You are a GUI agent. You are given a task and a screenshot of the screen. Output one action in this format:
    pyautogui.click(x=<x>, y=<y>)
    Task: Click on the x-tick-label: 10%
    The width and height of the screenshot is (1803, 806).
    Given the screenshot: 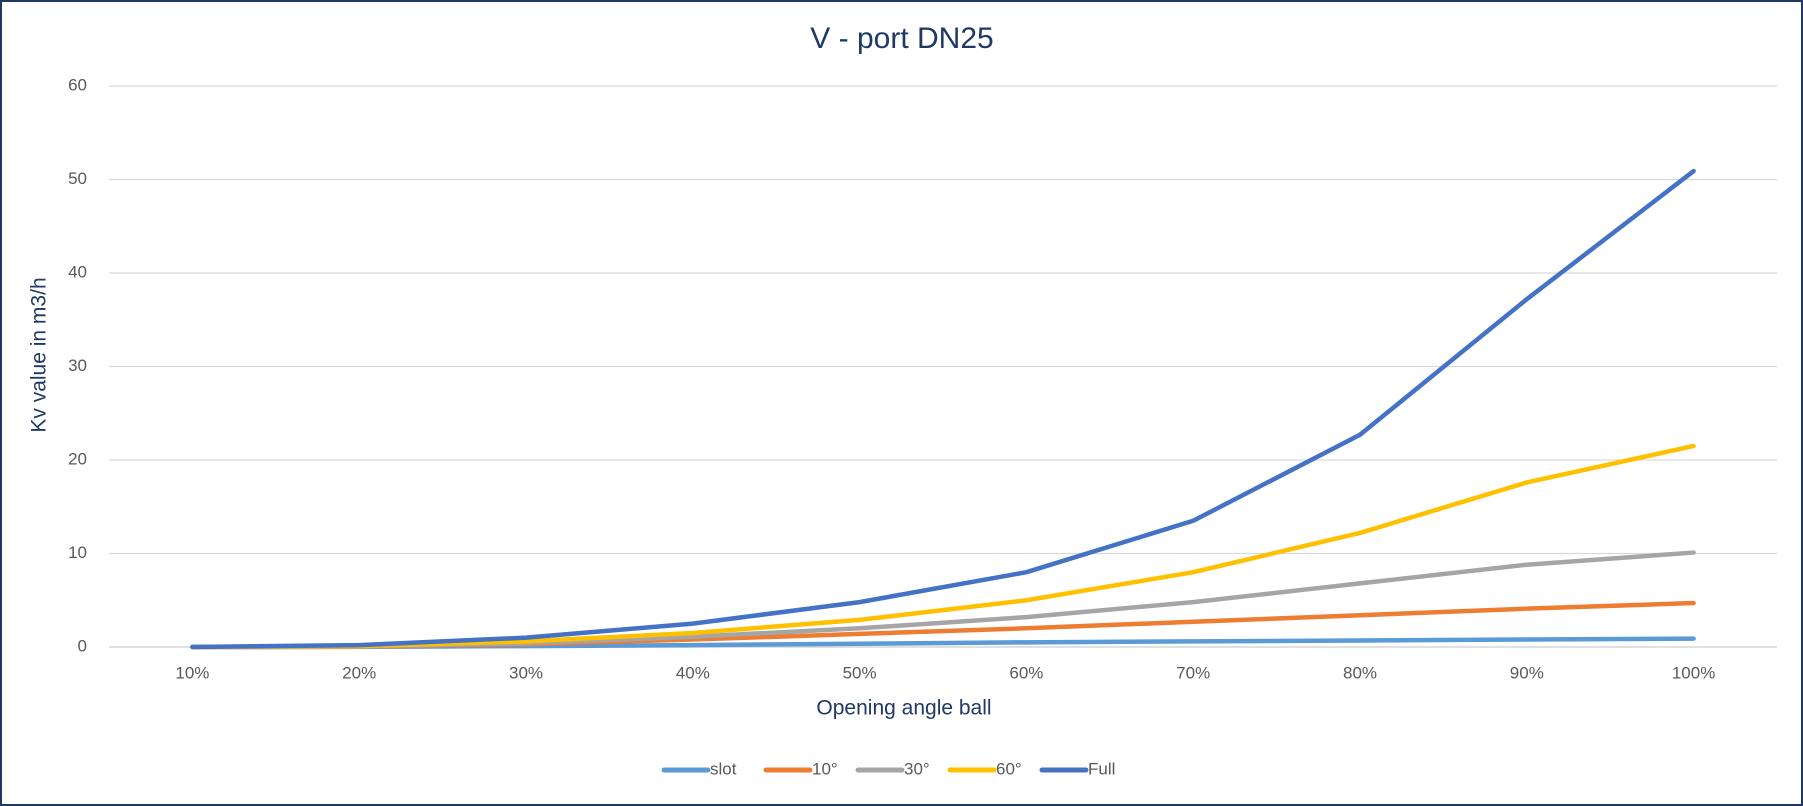 What is the action you would take?
    pyautogui.click(x=192, y=672)
    